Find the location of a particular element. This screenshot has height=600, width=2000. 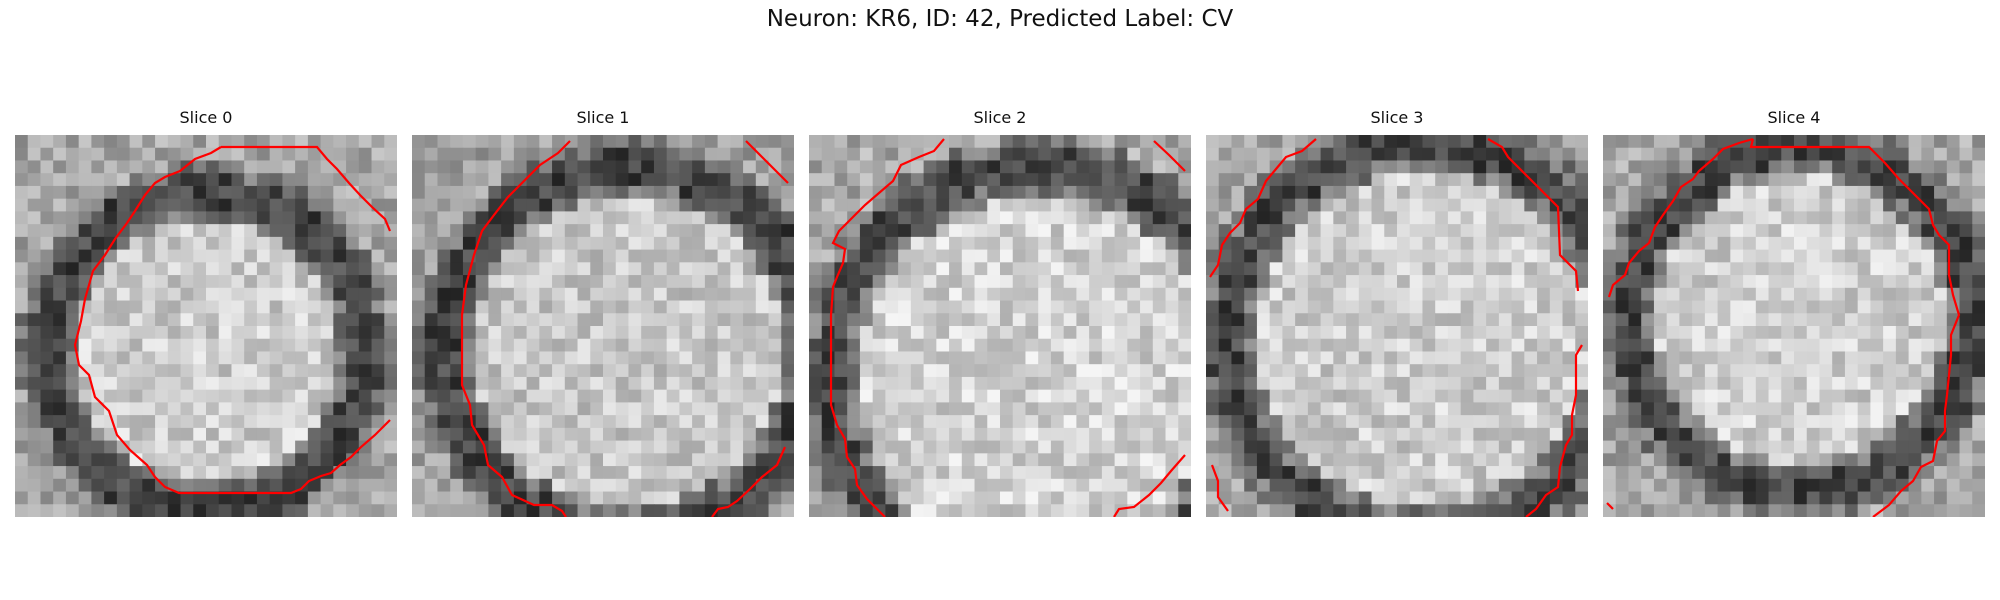

slice-1-title: Slice 1 is located at coordinates (603, 117).